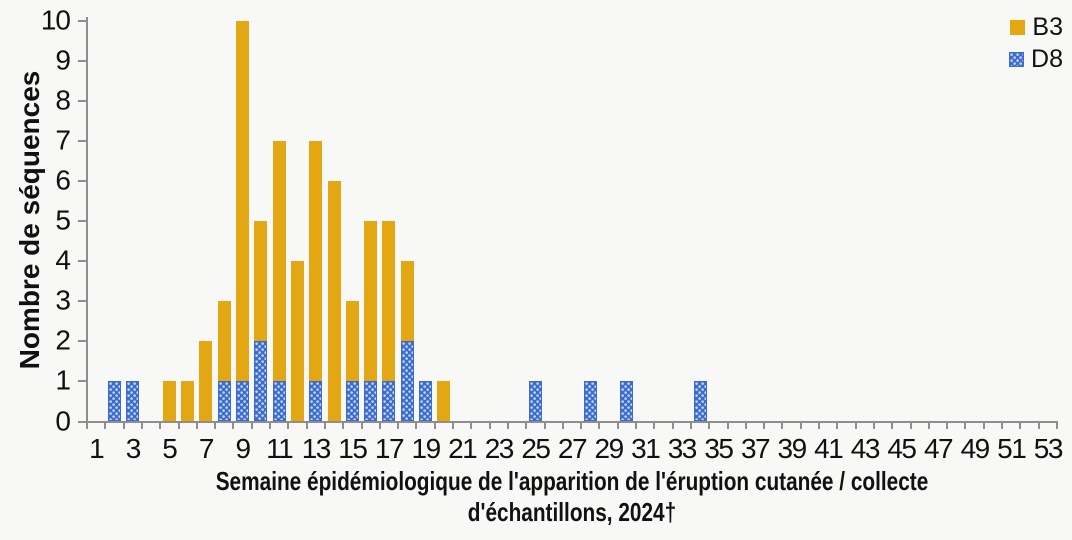 Image resolution: width=1072 pixels, height=540 pixels. What do you see at coordinates (1047, 58) in the screenshot?
I see `legend-label-d8: D8` at bounding box center [1047, 58].